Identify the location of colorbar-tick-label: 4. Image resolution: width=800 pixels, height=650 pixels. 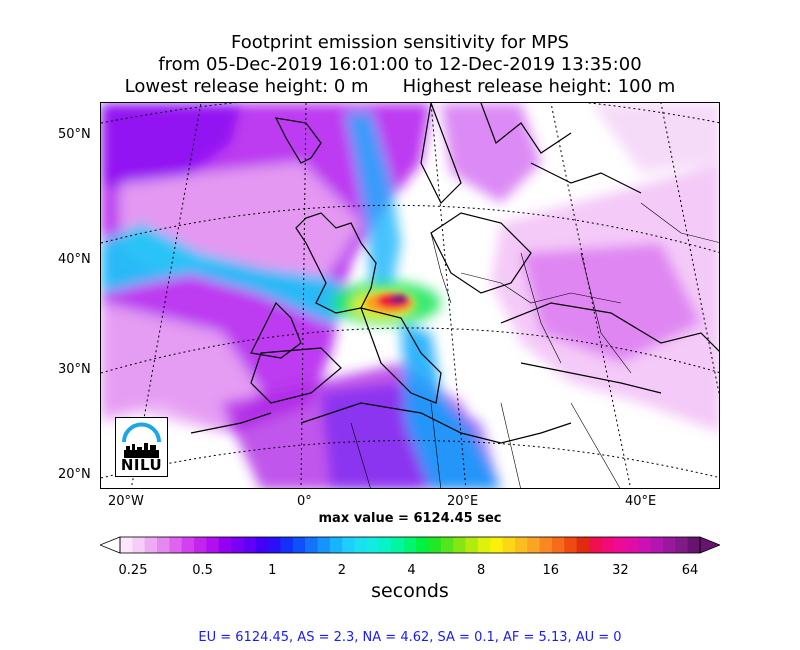
(411, 570).